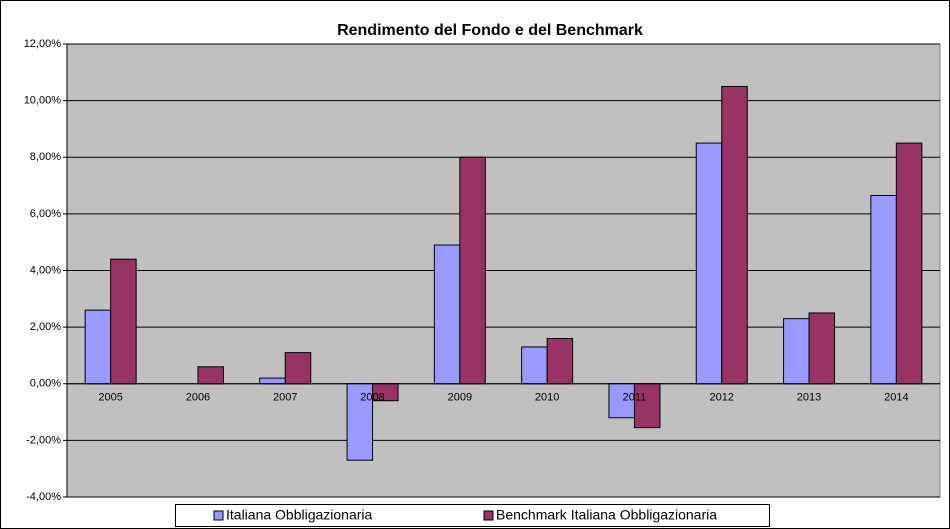 This screenshot has height=529, width=950. Describe the element at coordinates (285, 398) in the screenshot. I see `x-tick-label: 2007` at that location.